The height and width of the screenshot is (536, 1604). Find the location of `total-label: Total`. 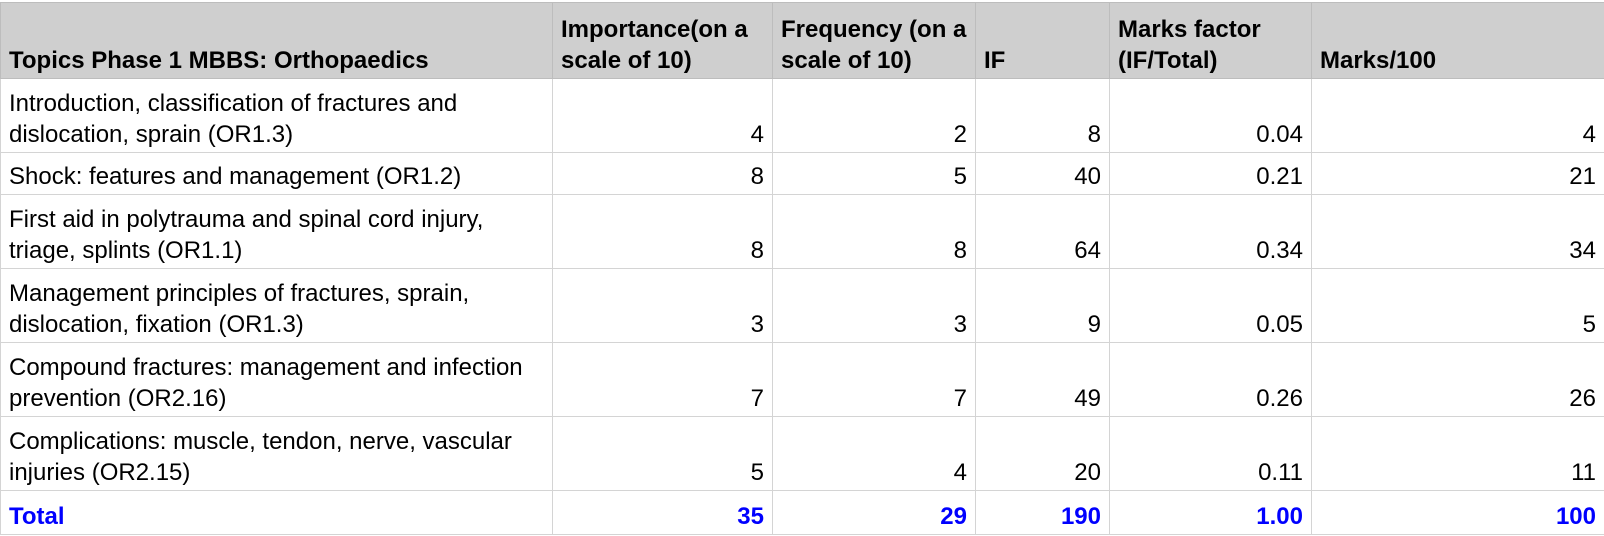

total-label: Total is located at coordinates (277, 513).